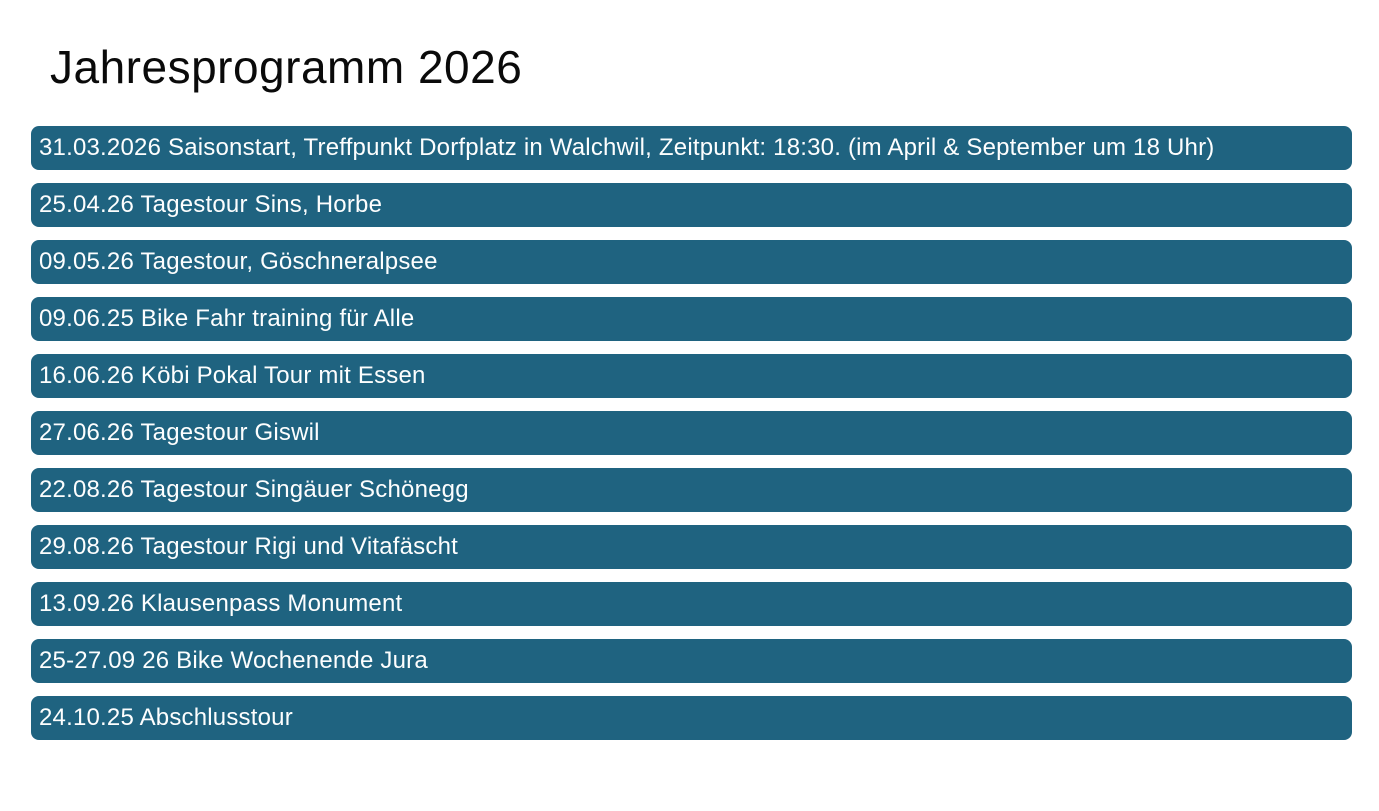 Image resolution: width=1379 pixels, height=811 pixels. Describe the element at coordinates (691, 262) in the screenshot. I see `schedule-item: 09.05.26 Tagestour, Göschneralpsee` at that location.